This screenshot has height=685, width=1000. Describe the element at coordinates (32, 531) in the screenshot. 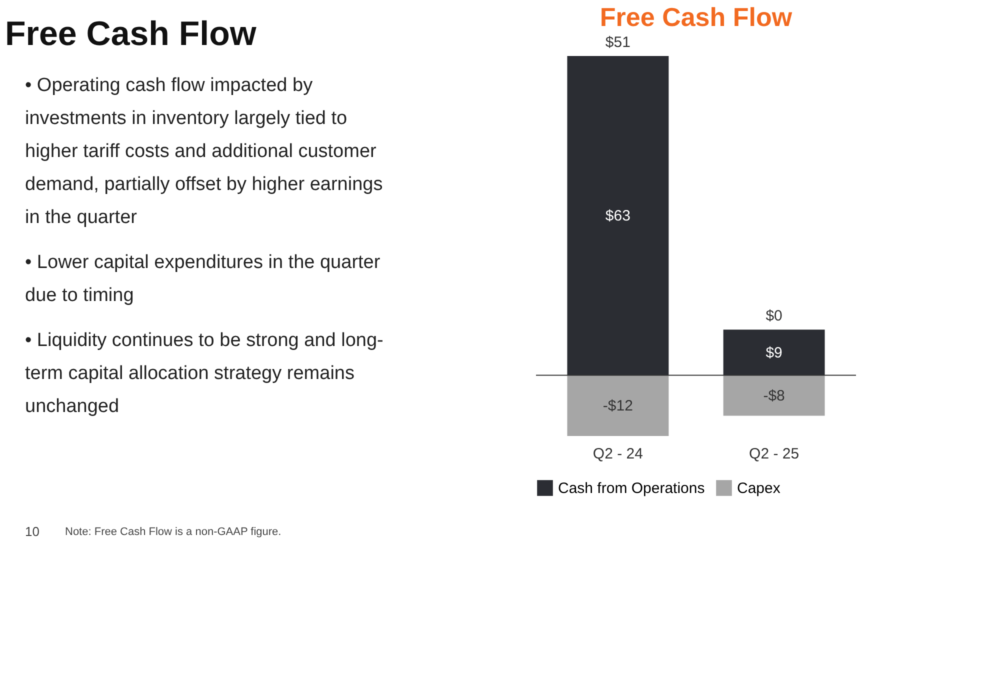

I see `text: 10` at that location.